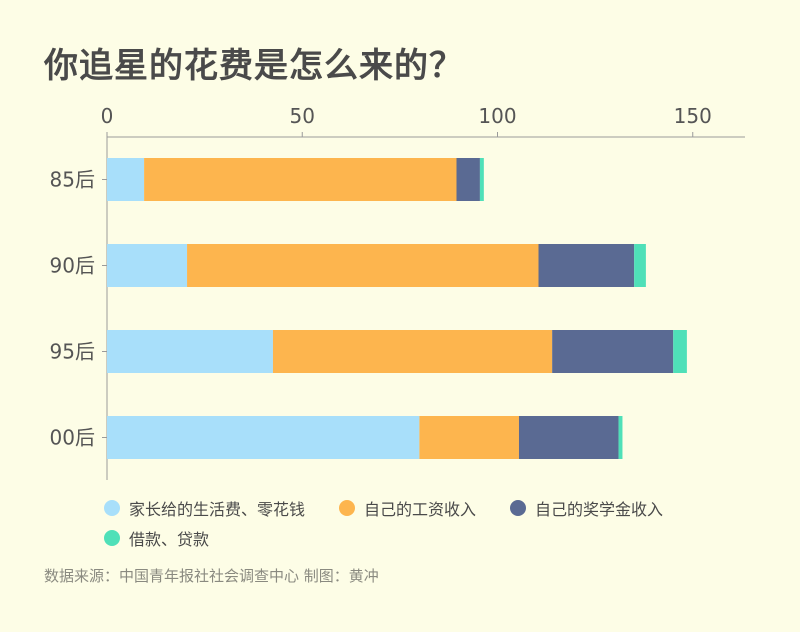  I want to click on source-note: 数据来源：中国青年报社社会调查中心 制图：黄冲, so click(211, 576).